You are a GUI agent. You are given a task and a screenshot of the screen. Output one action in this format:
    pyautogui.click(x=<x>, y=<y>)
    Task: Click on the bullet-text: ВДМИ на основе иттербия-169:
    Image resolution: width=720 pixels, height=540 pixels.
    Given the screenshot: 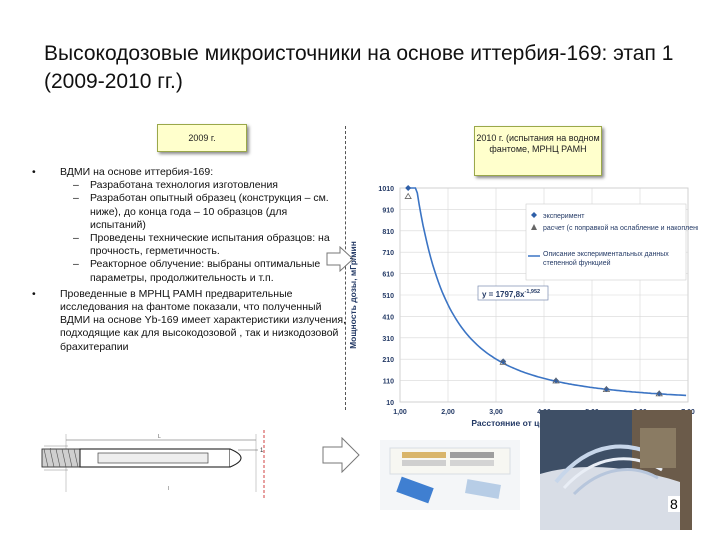 What is the action you would take?
    pyautogui.click(x=137, y=172)
    